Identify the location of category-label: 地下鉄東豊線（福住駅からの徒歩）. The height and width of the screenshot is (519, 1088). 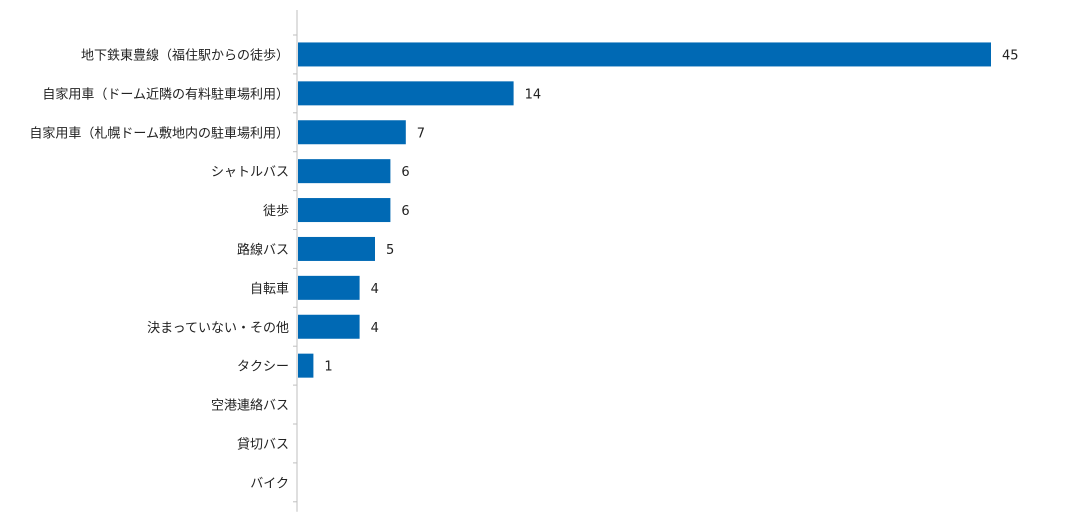
(185, 55).